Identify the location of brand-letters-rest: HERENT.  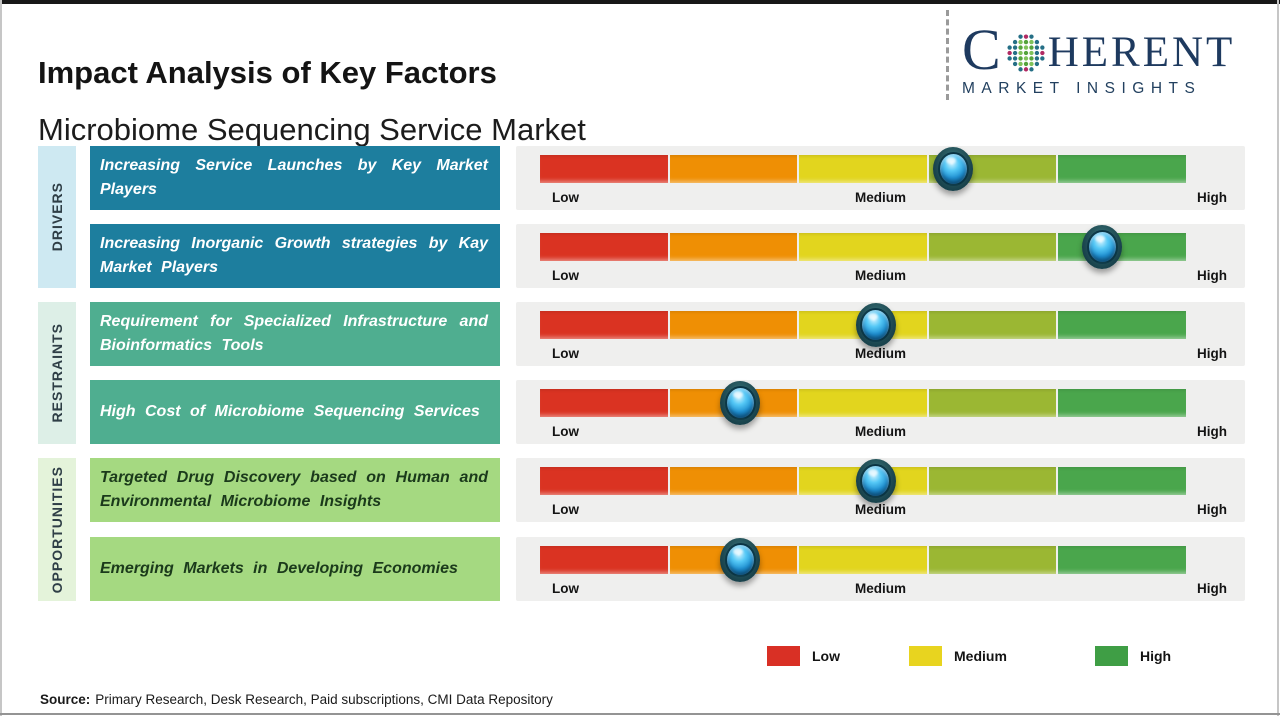
(1141, 52).